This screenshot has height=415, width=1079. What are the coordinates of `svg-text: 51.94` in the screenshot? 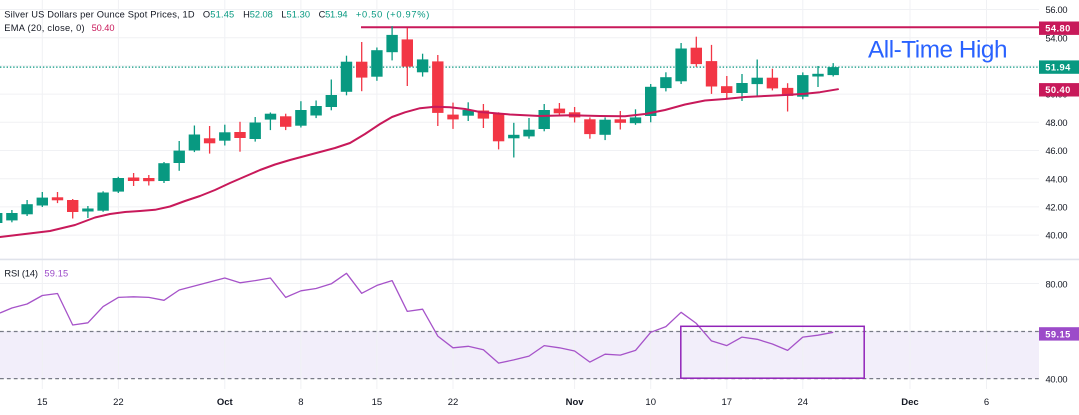 It's located at (1058, 68).